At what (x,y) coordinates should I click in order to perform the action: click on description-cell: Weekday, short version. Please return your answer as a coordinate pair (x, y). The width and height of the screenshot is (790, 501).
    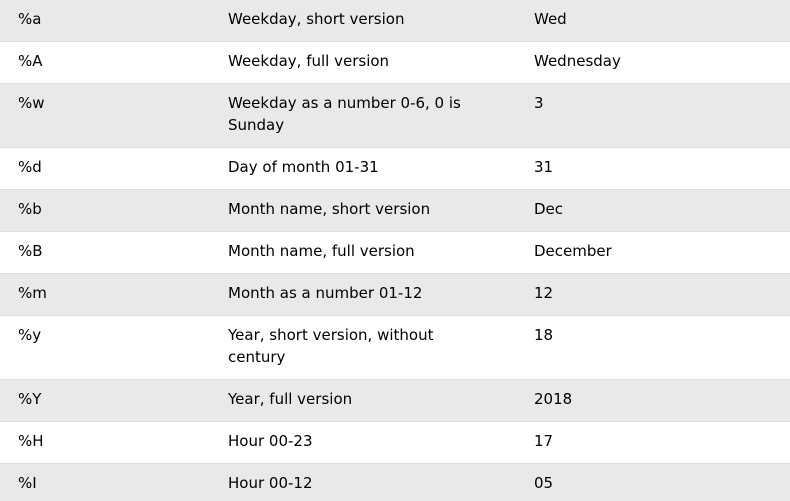
    Looking at the image, I should click on (316, 19).